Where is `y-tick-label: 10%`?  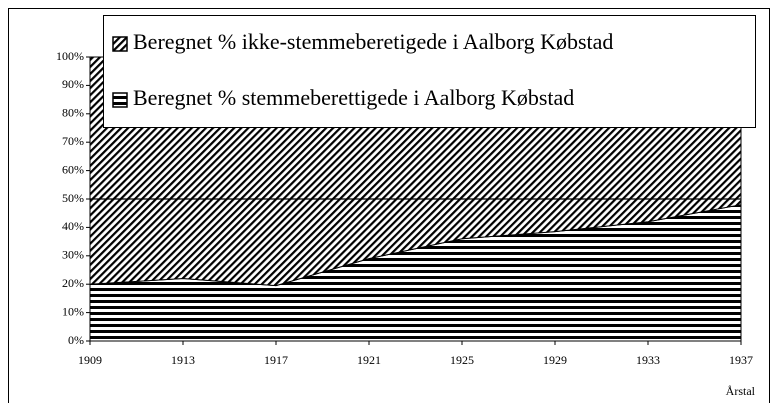 y-tick-label: 10% is located at coordinates (73, 311).